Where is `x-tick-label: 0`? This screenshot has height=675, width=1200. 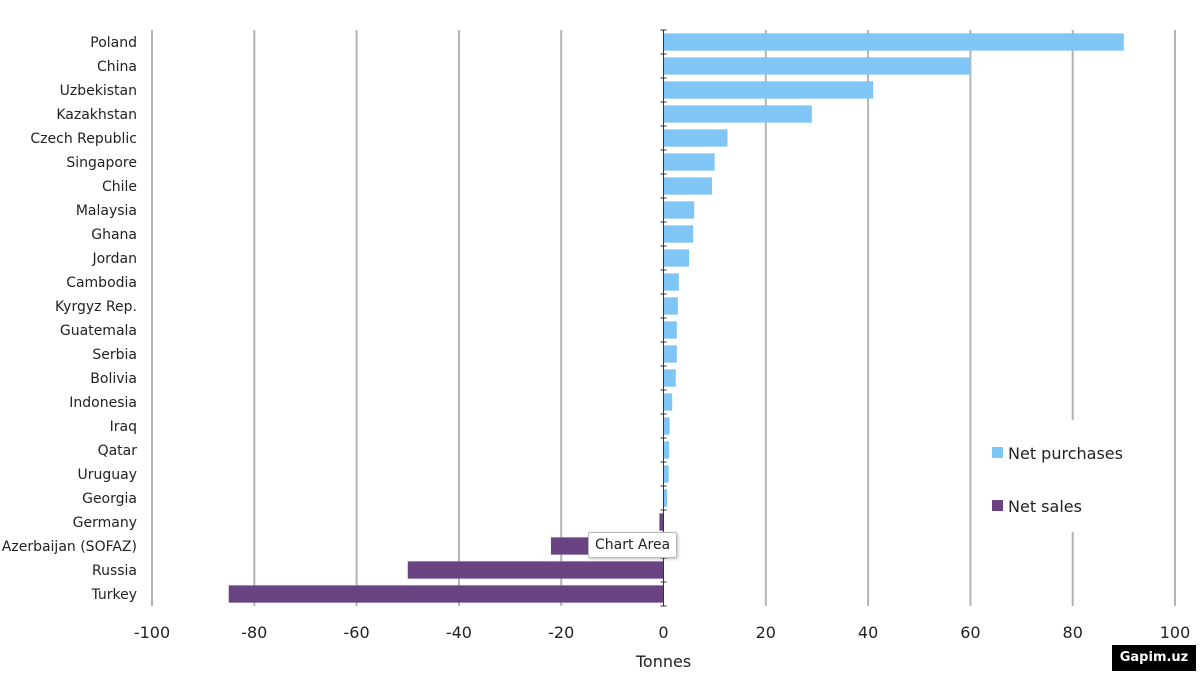 x-tick-label: 0 is located at coordinates (663, 632).